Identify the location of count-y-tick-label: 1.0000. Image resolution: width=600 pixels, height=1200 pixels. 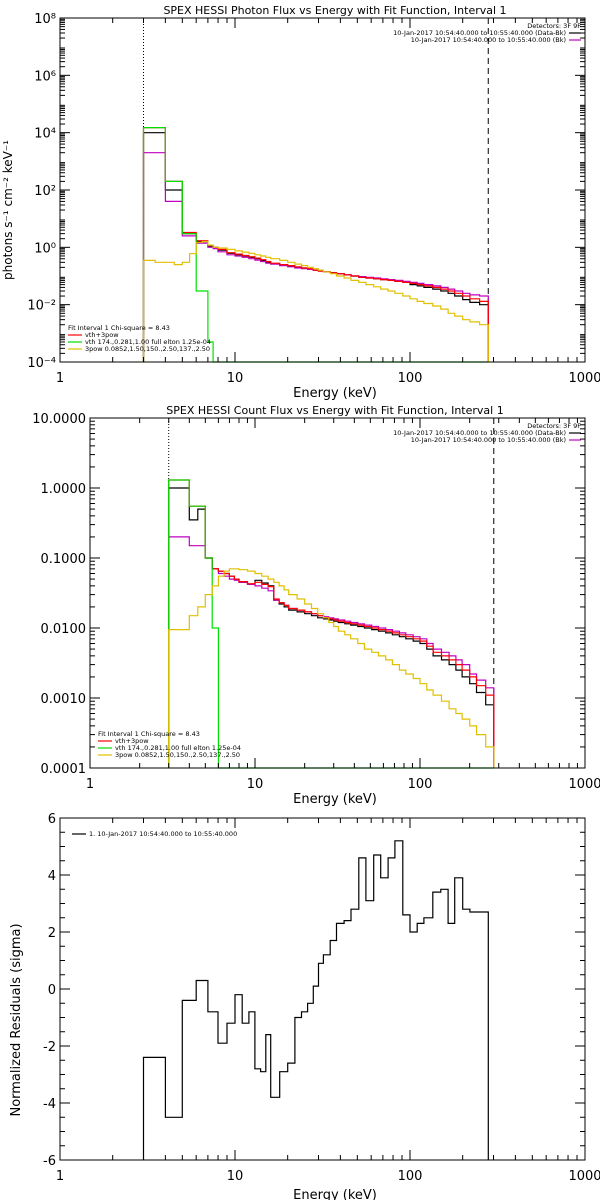
(64, 489).